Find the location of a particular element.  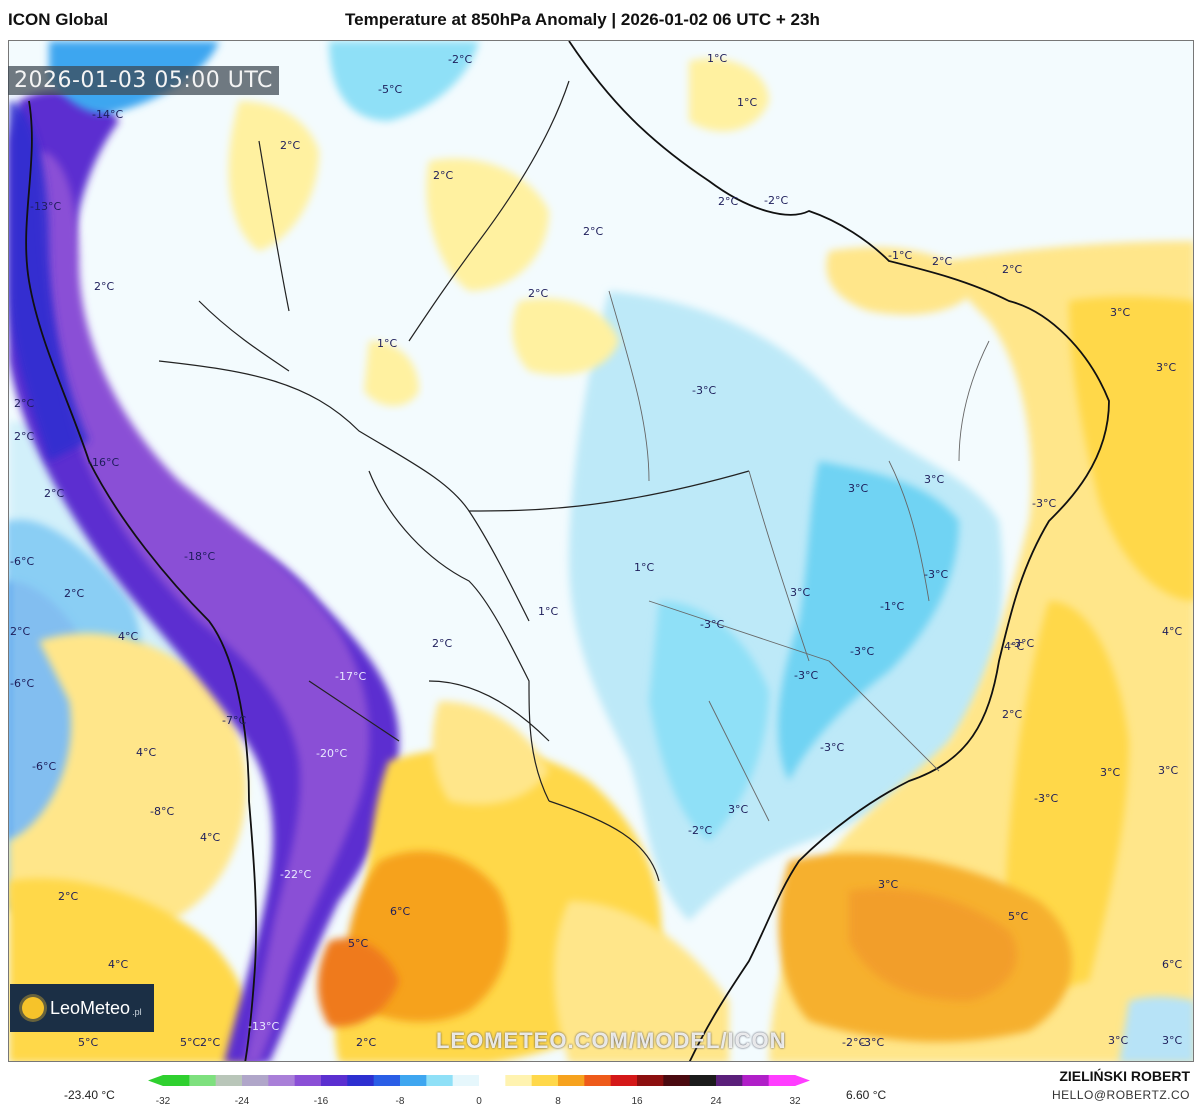

temperature-label: -16°C is located at coordinates (104, 462).